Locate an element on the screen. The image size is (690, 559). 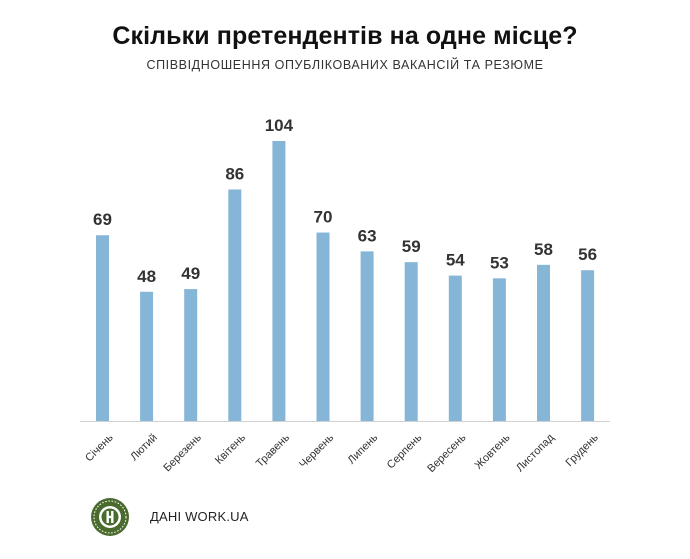
x-tick-label-4: Квітень is located at coordinates (230, 449).